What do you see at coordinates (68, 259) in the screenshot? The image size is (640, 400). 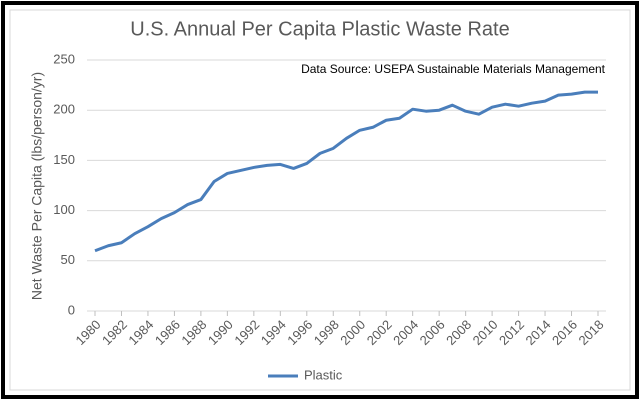 I see `y-tick-label: 50` at bounding box center [68, 259].